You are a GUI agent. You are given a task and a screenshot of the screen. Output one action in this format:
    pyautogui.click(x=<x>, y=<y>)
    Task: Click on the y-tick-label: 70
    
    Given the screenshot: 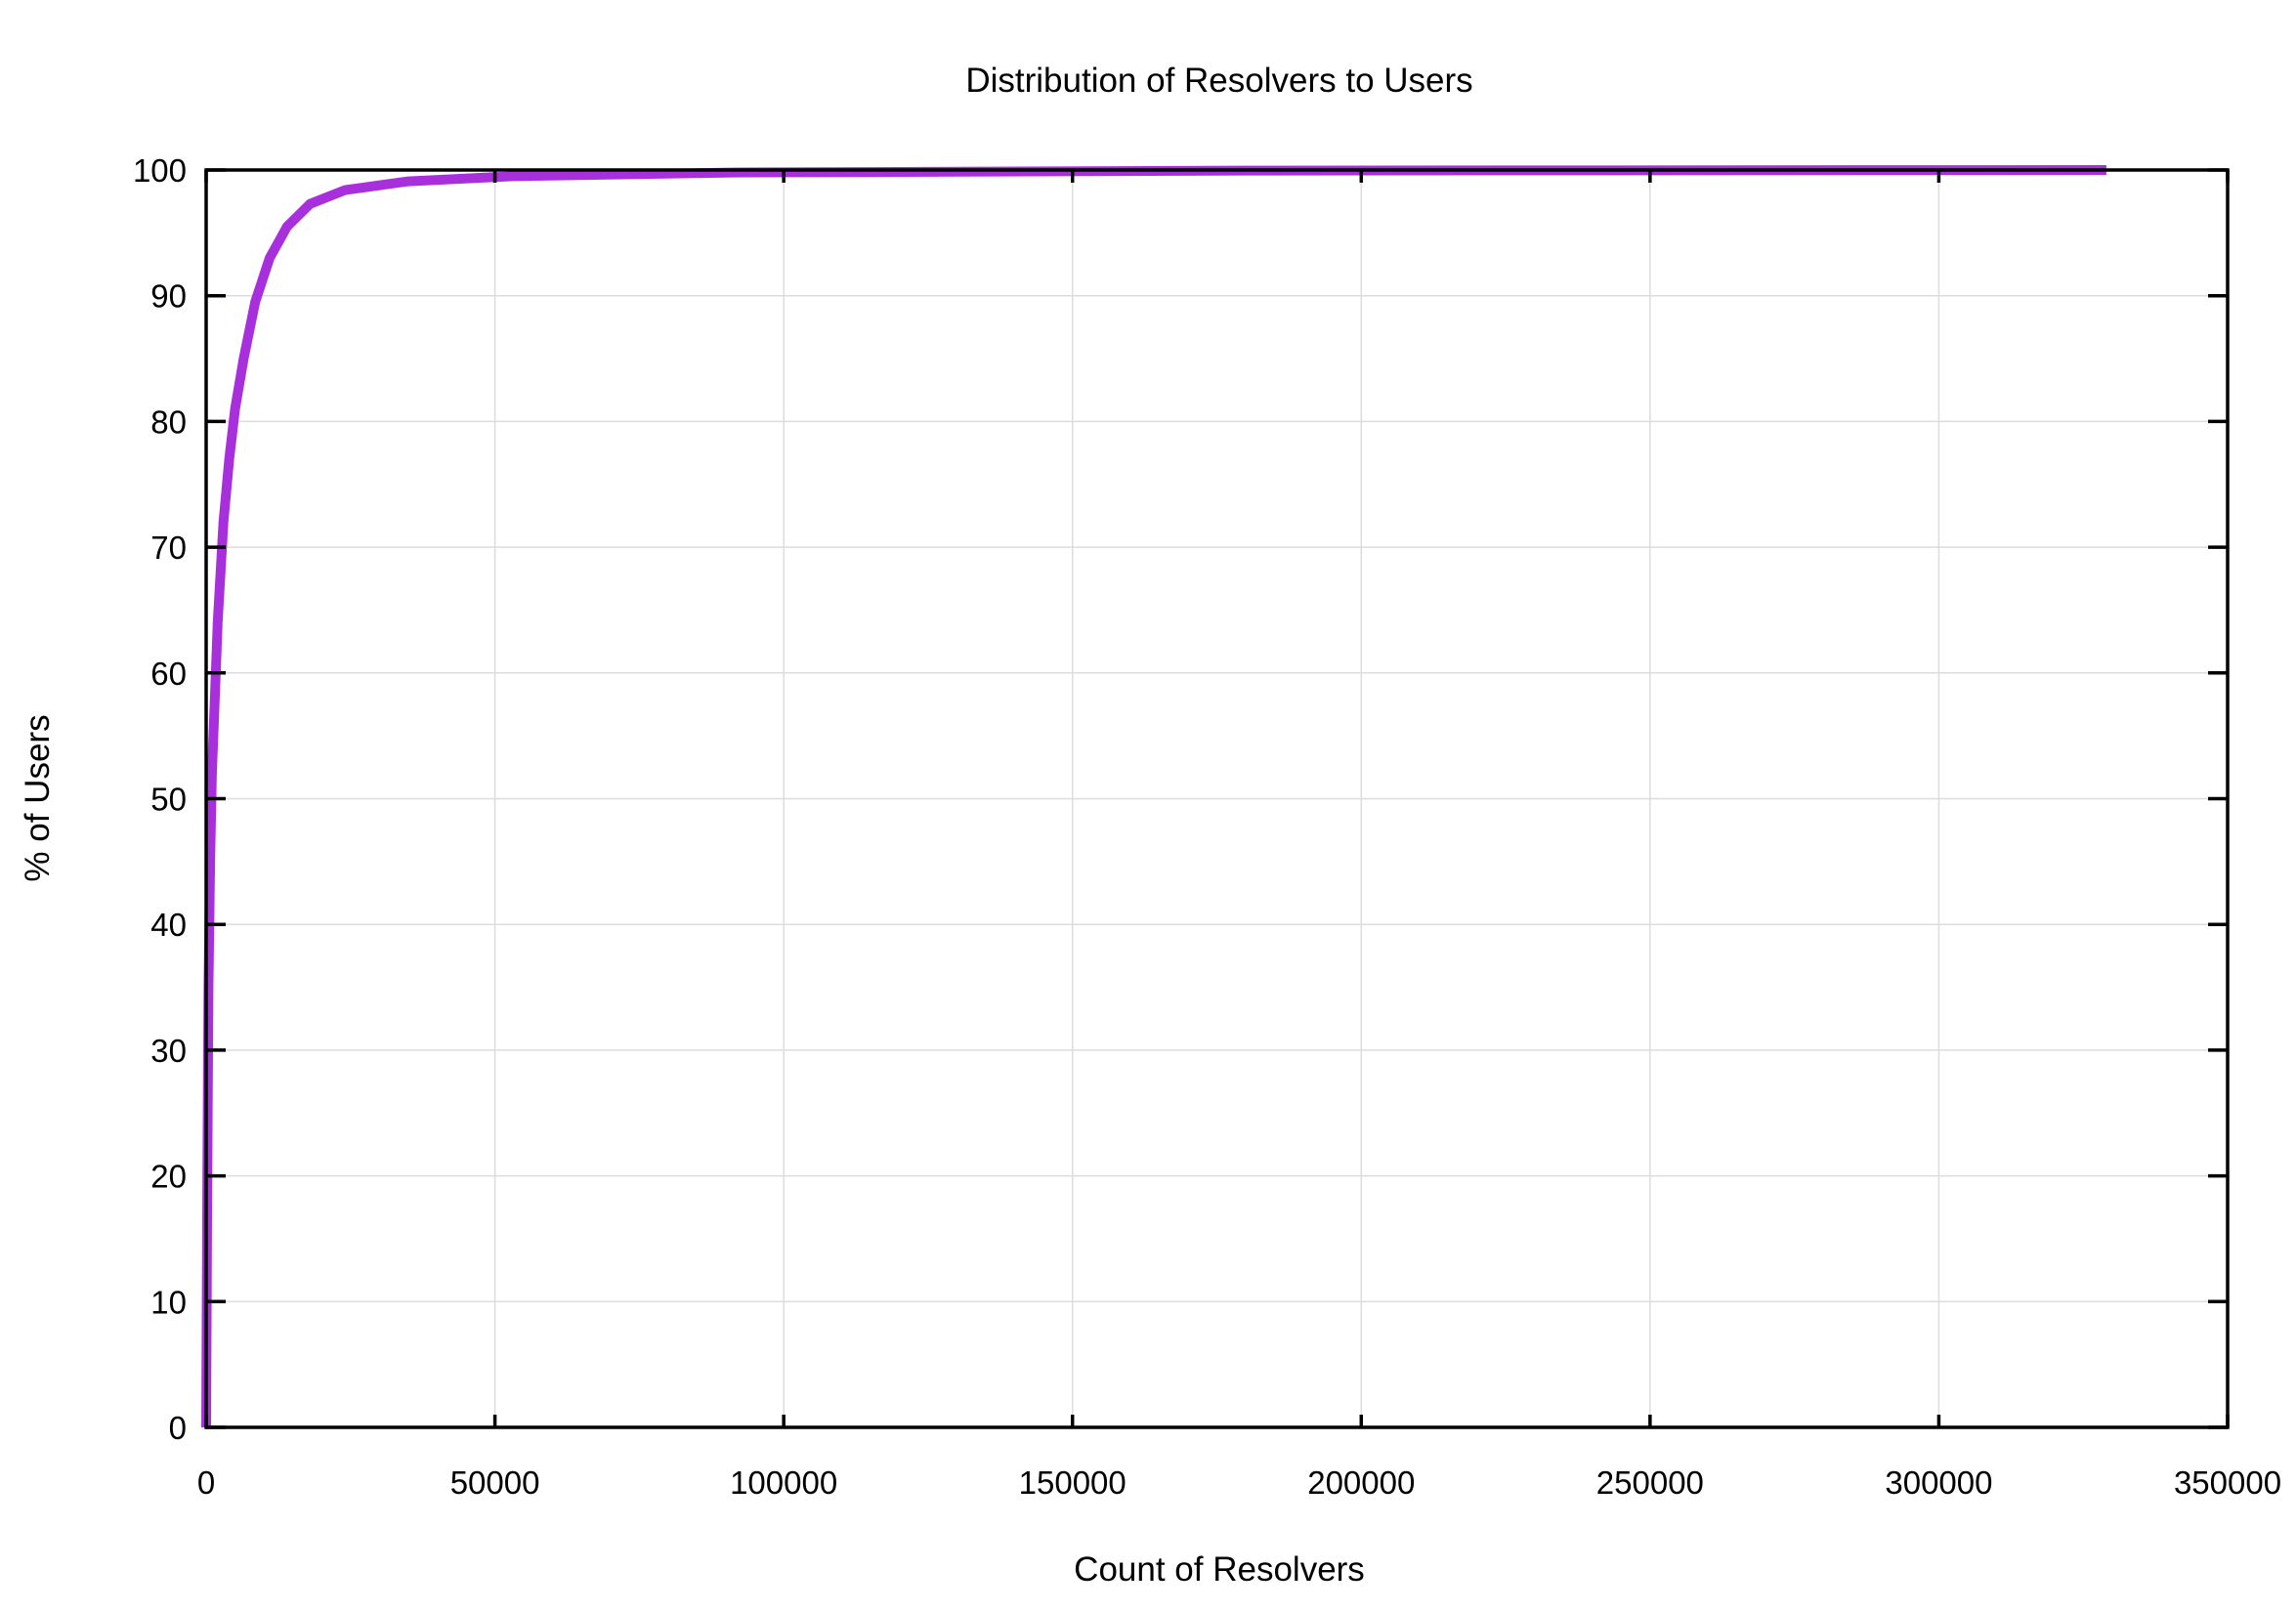 What is the action you would take?
    pyautogui.click(x=169, y=548)
    